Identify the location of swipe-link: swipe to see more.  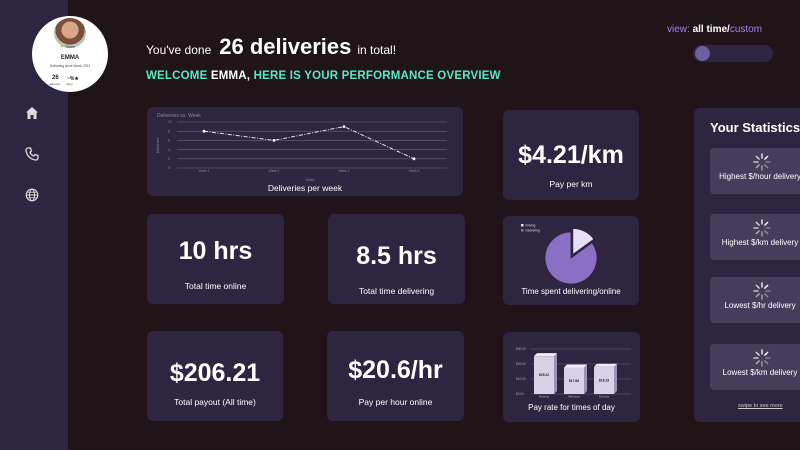
(760, 406).